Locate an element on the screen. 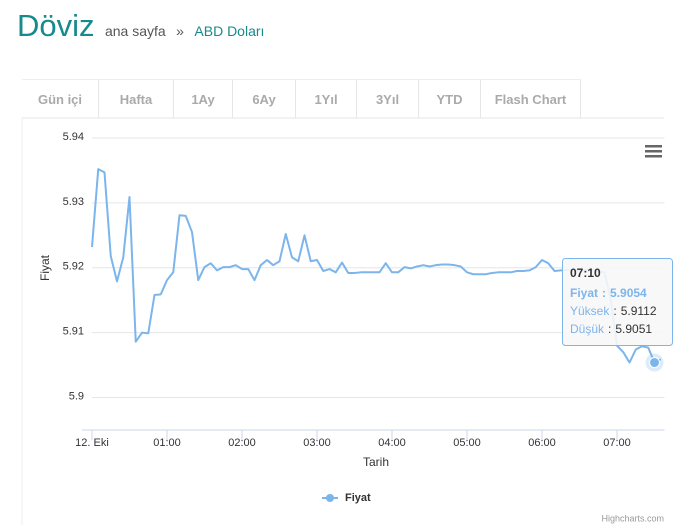  x-tick-label: 05:00 is located at coordinates (467, 443).